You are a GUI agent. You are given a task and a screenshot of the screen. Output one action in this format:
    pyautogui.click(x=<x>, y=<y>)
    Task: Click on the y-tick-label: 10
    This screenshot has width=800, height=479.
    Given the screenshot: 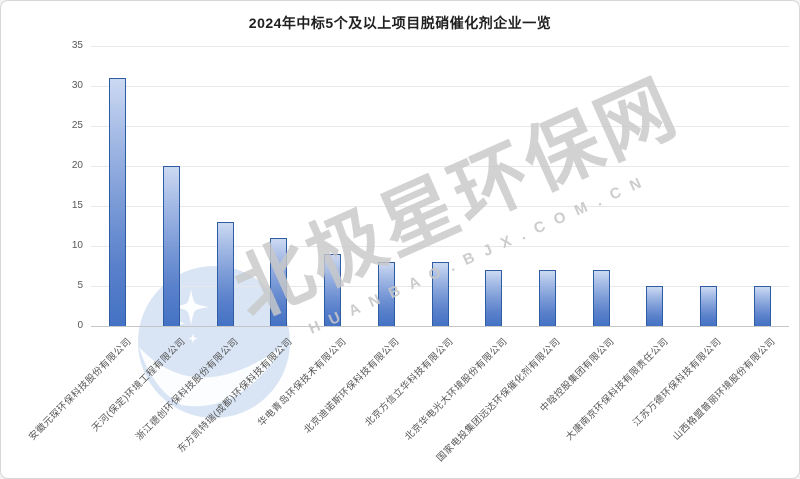 What is the action you would take?
    pyautogui.click(x=77, y=245)
    